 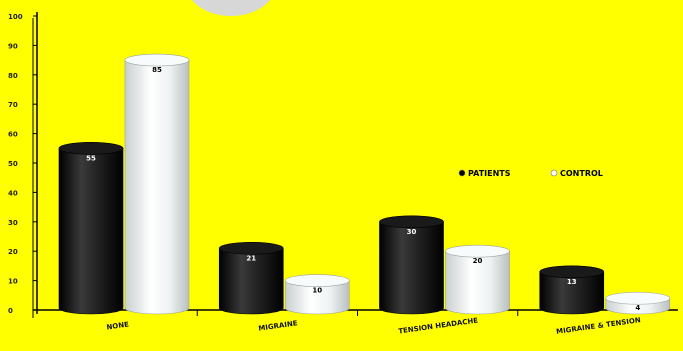 I want to click on category-label: NONE, so click(x=118, y=325).